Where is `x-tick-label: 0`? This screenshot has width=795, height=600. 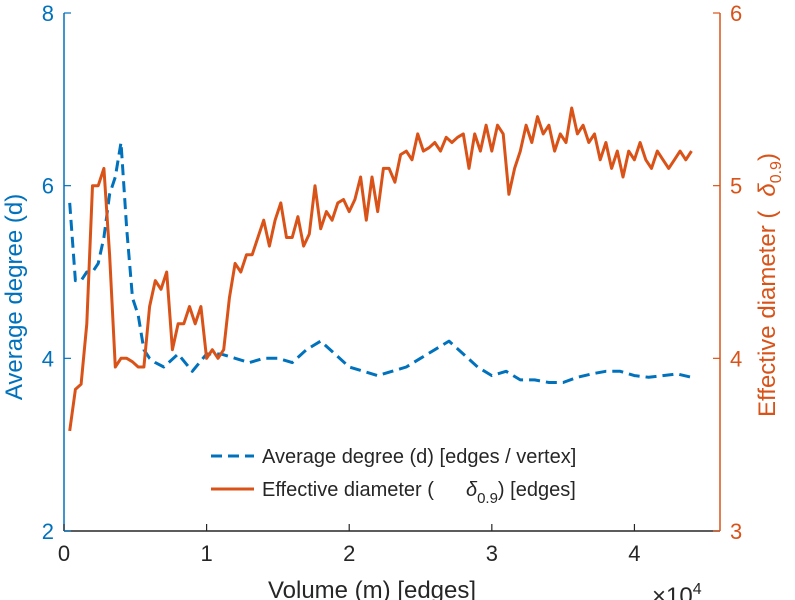 x-tick-label: 0 is located at coordinates (64, 553).